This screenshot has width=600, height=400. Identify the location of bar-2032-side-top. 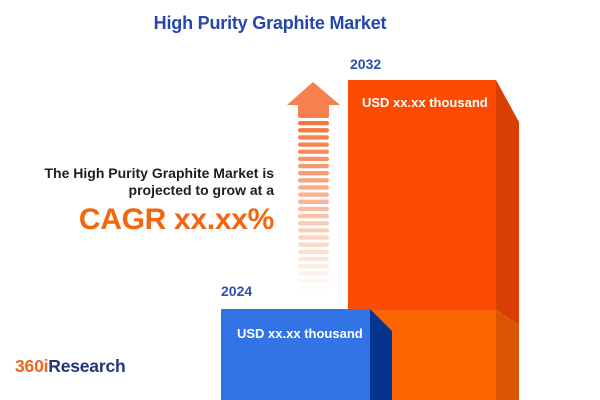
(507, 202).